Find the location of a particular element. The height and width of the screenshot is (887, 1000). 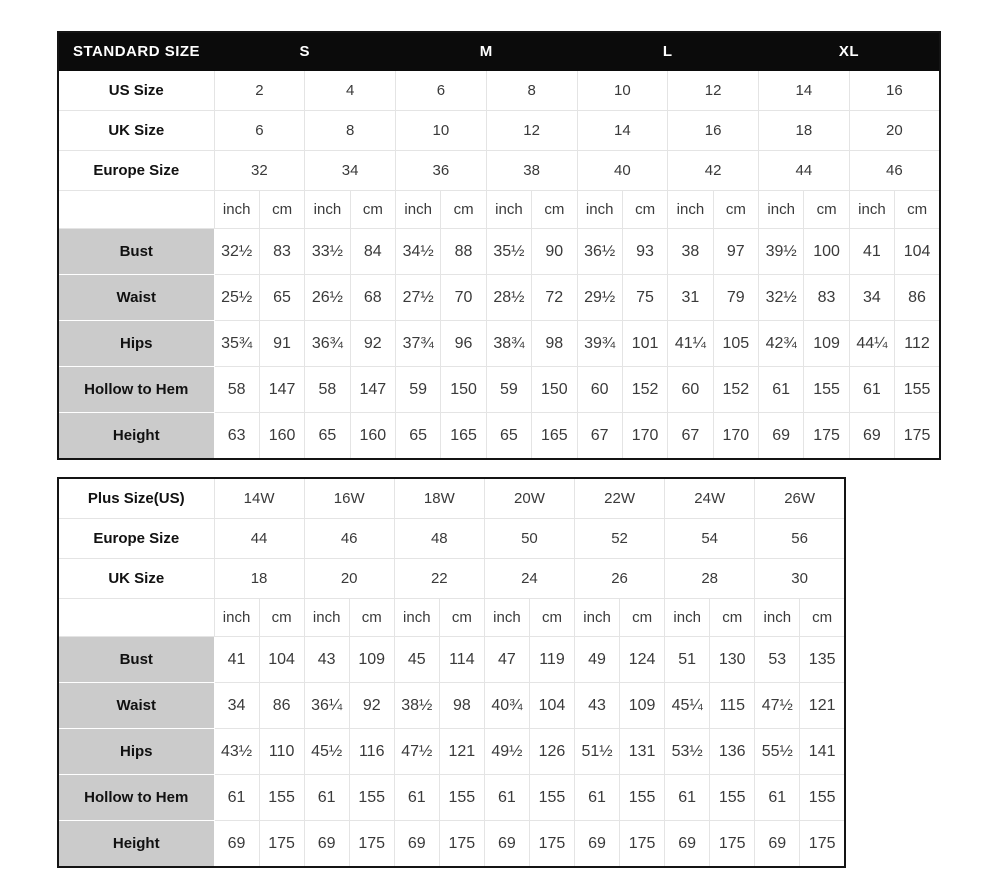

measure-cell: 41¼ is located at coordinates (690, 343).